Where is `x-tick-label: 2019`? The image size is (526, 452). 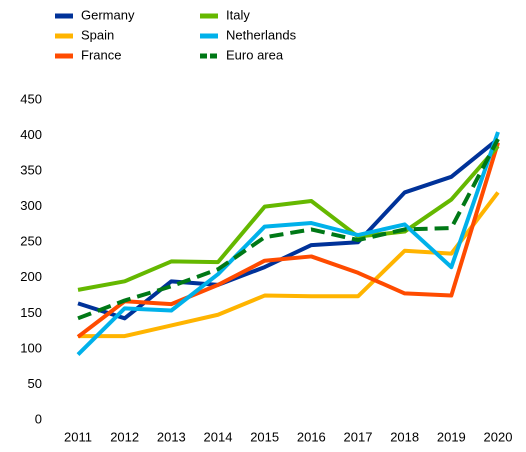 x-tick-label: 2019 is located at coordinates (451, 436).